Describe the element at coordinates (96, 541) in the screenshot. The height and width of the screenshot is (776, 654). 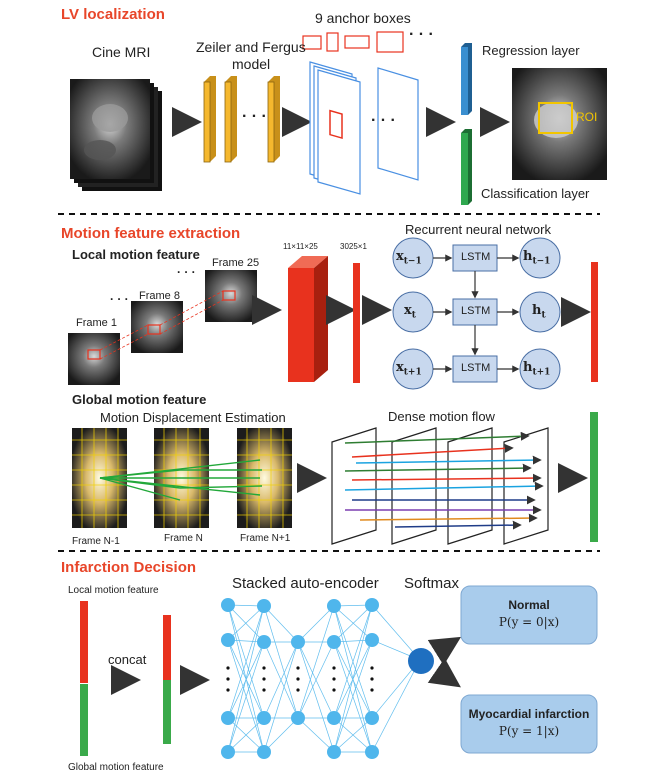
I see `frame-n-minus-1-label: Frame N-1` at that location.